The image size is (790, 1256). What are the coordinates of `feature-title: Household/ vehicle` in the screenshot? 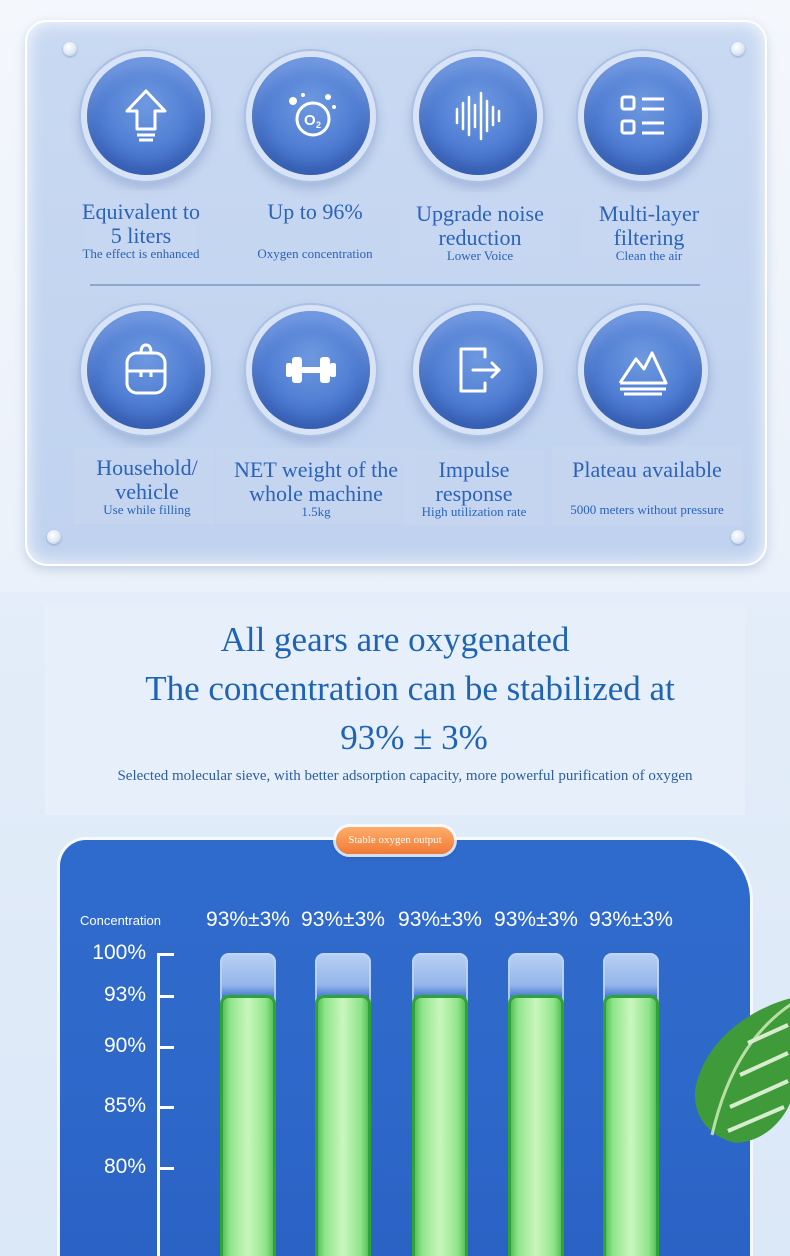 It's located at (147, 480).